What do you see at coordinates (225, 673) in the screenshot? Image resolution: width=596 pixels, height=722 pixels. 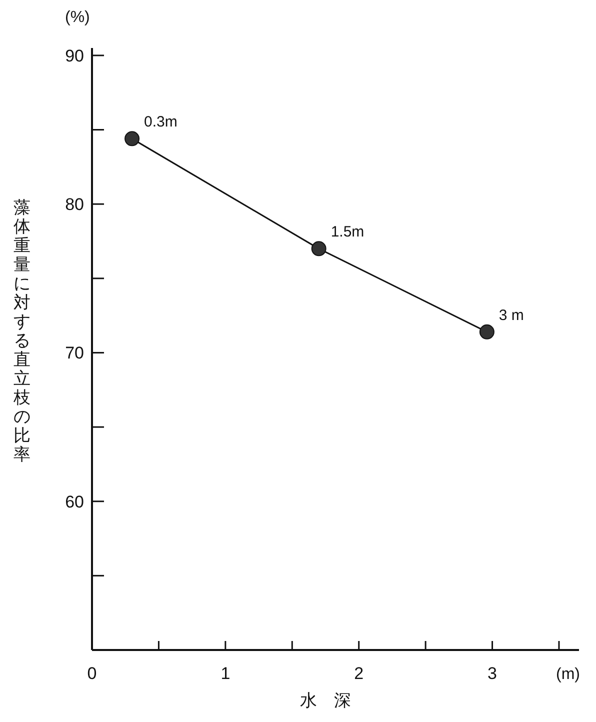 I see `x-tick-label: 1` at bounding box center [225, 673].